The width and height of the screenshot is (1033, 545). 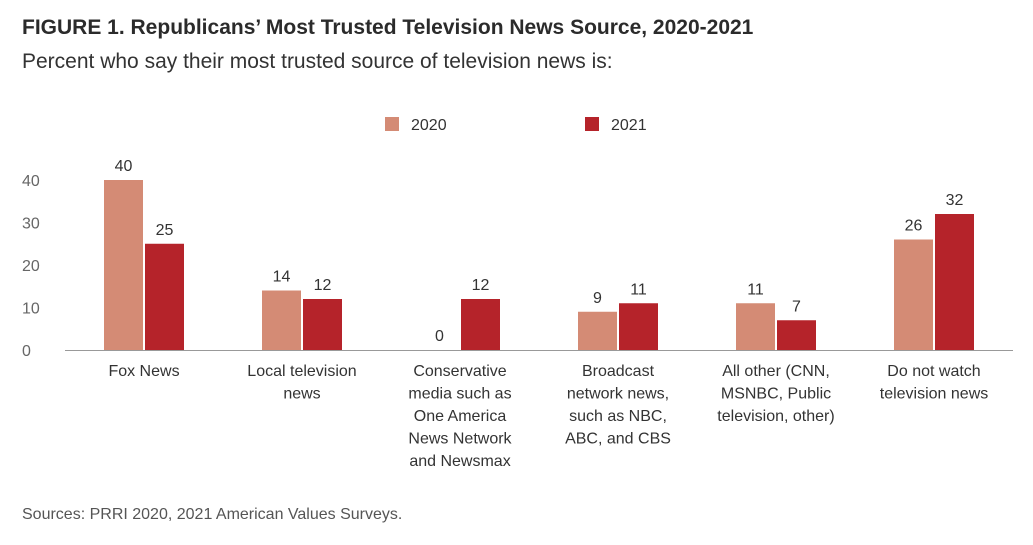 What do you see at coordinates (439, 336) in the screenshot?
I see `data-label-2020: 0` at bounding box center [439, 336].